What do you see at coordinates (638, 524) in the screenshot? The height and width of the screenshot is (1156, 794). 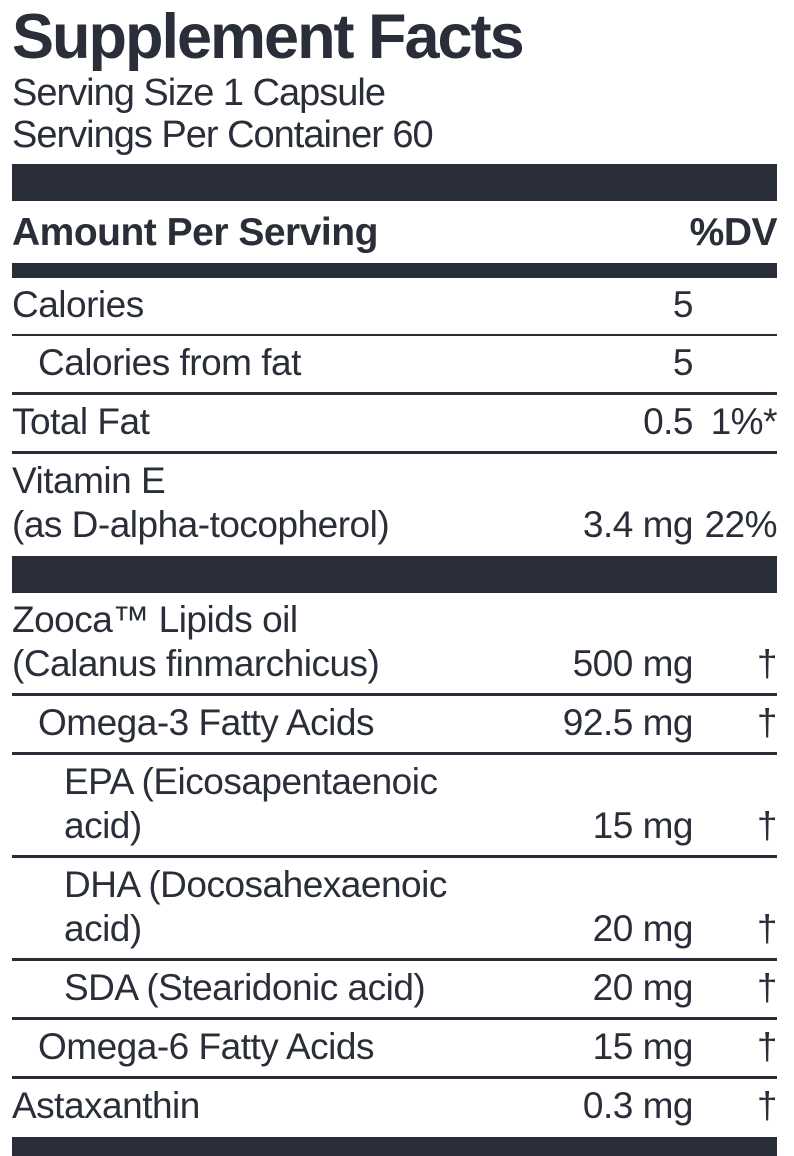 I see `nutrient-amount: 3.4 mg` at bounding box center [638, 524].